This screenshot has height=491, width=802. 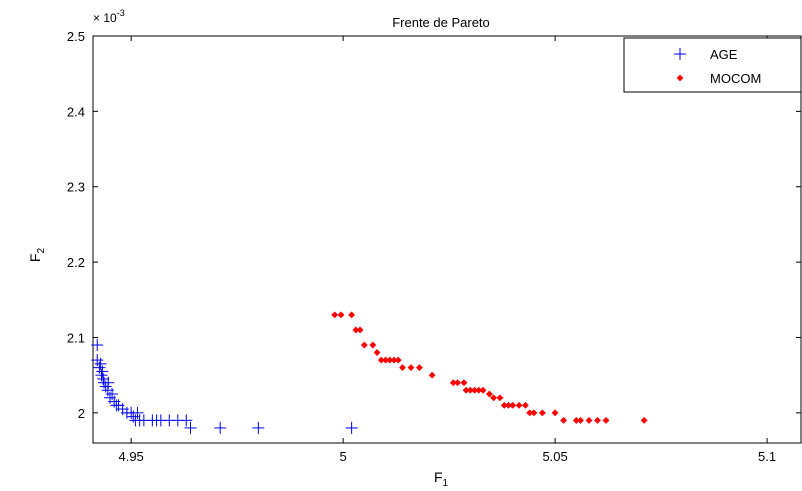 What do you see at coordinates (343, 456) in the screenshot?
I see `x-tick-label: 5` at bounding box center [343, 456].